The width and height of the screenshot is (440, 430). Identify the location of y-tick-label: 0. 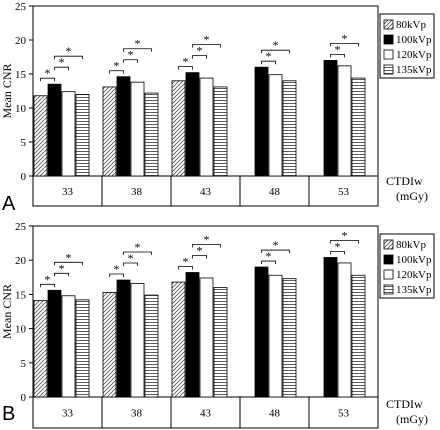
(24, 177).